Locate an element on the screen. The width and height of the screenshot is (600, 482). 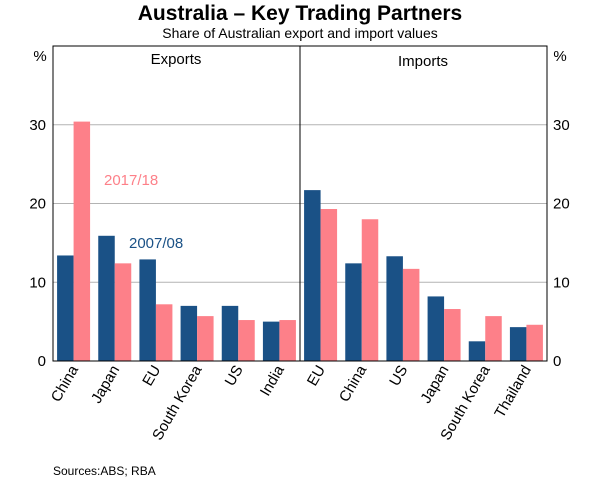
panel-title-exports: Exports is located at coordinates (176, 59).